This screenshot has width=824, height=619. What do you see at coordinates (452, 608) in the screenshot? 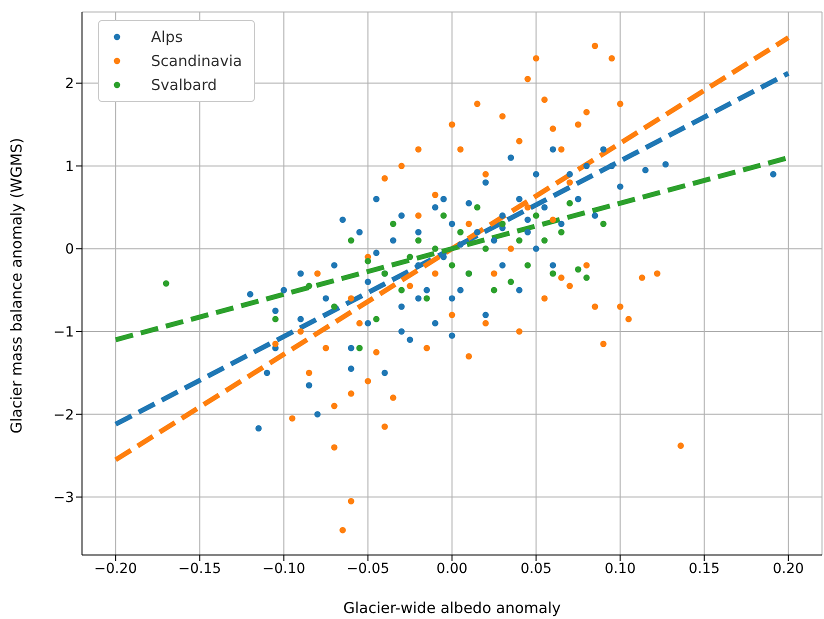
I see `x-axis-title: Glacier-wide albedo anomaly` at bounding box center [452, 608].